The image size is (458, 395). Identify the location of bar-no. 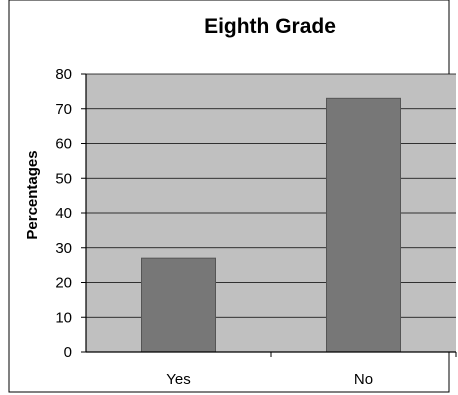
(363, 225).